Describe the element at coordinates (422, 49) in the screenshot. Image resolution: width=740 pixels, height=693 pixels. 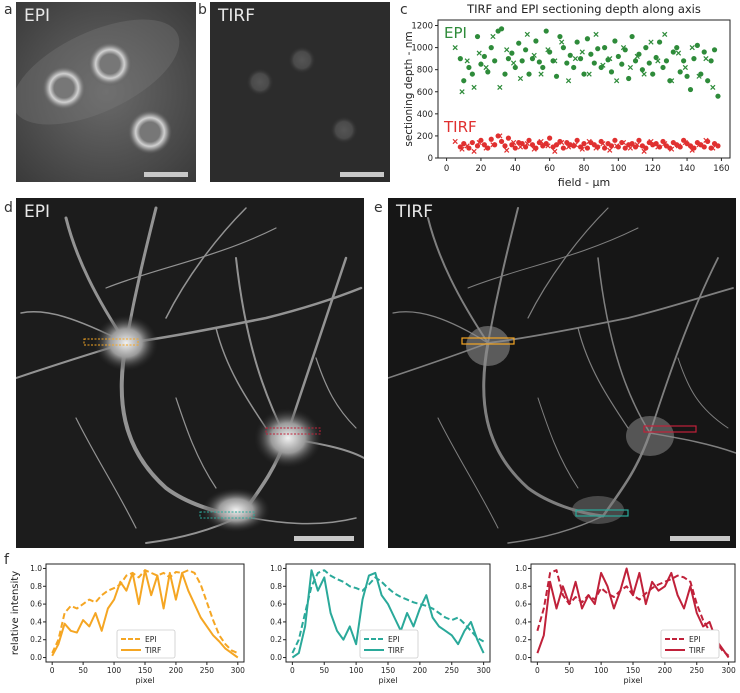
I see `y-tick-label: 1000` at that location.